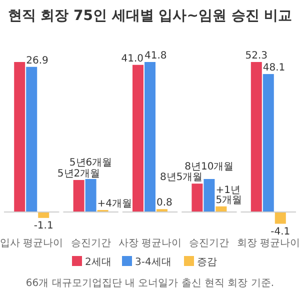  I want to click on data-label: 41.0, so click(132, 58).